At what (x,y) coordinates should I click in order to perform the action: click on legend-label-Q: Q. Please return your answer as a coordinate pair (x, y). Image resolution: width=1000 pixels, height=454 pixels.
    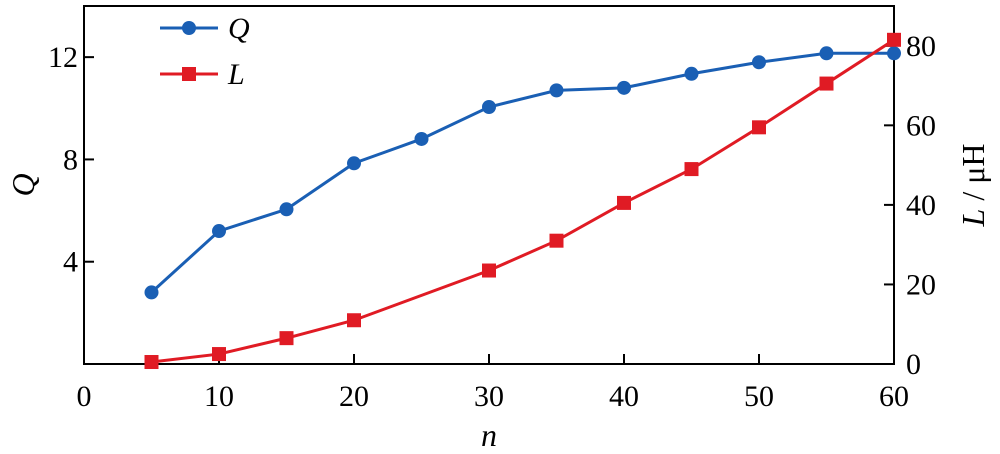
    Looking at the image, I should click on (239, 28).